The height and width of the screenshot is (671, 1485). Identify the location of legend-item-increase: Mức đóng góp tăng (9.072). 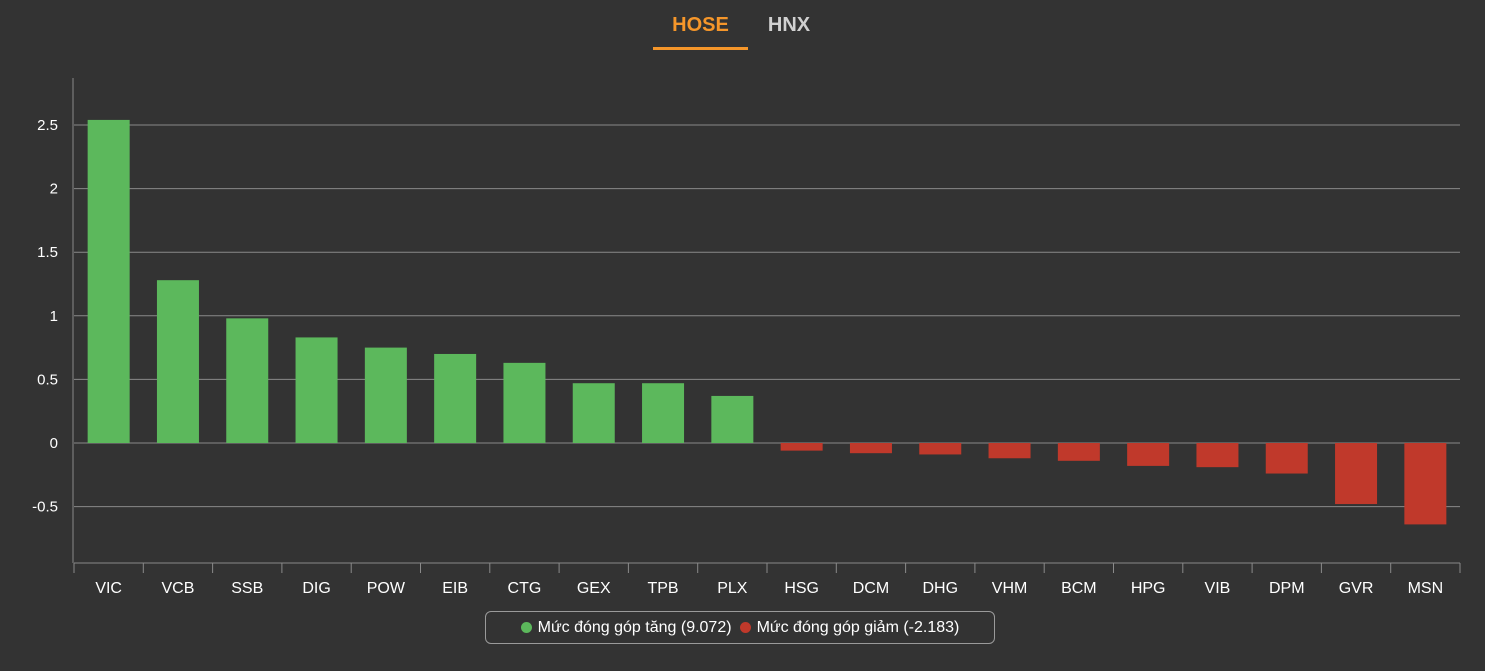
(626, 627).